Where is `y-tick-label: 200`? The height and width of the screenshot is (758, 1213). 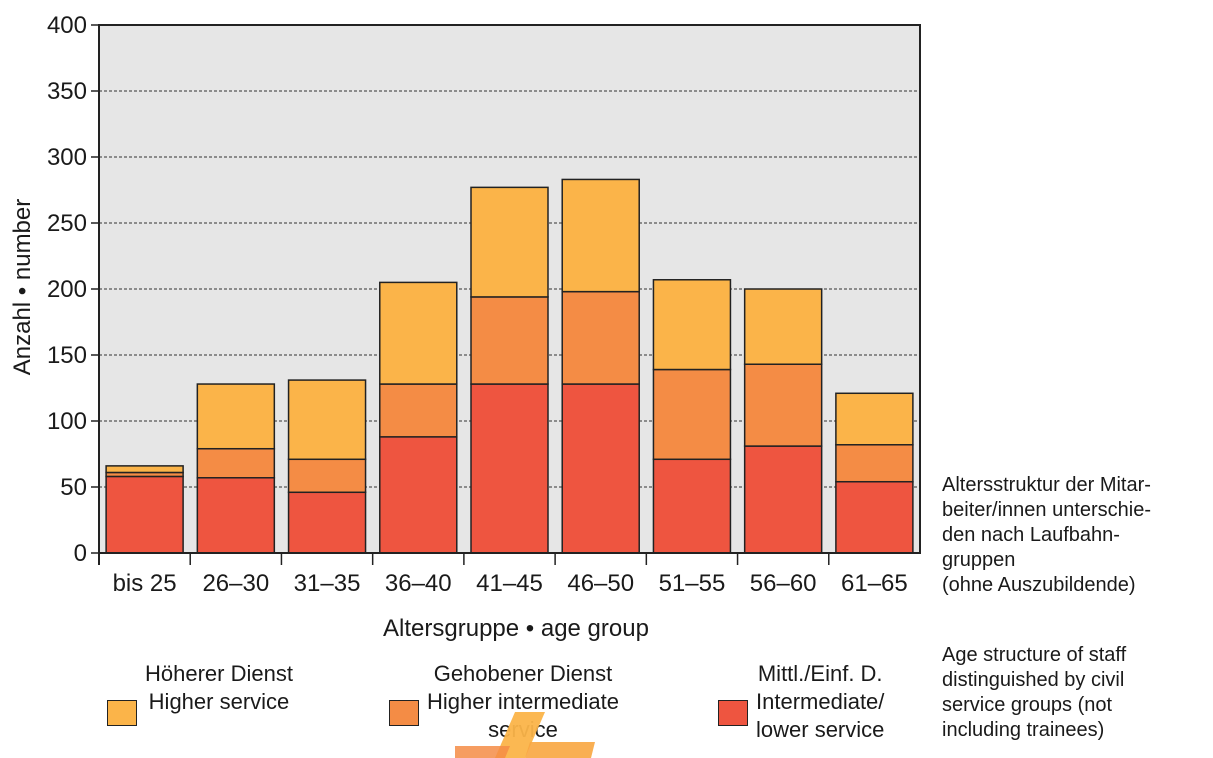
y-tick-label: 200 is located at coordinates (67, 289).